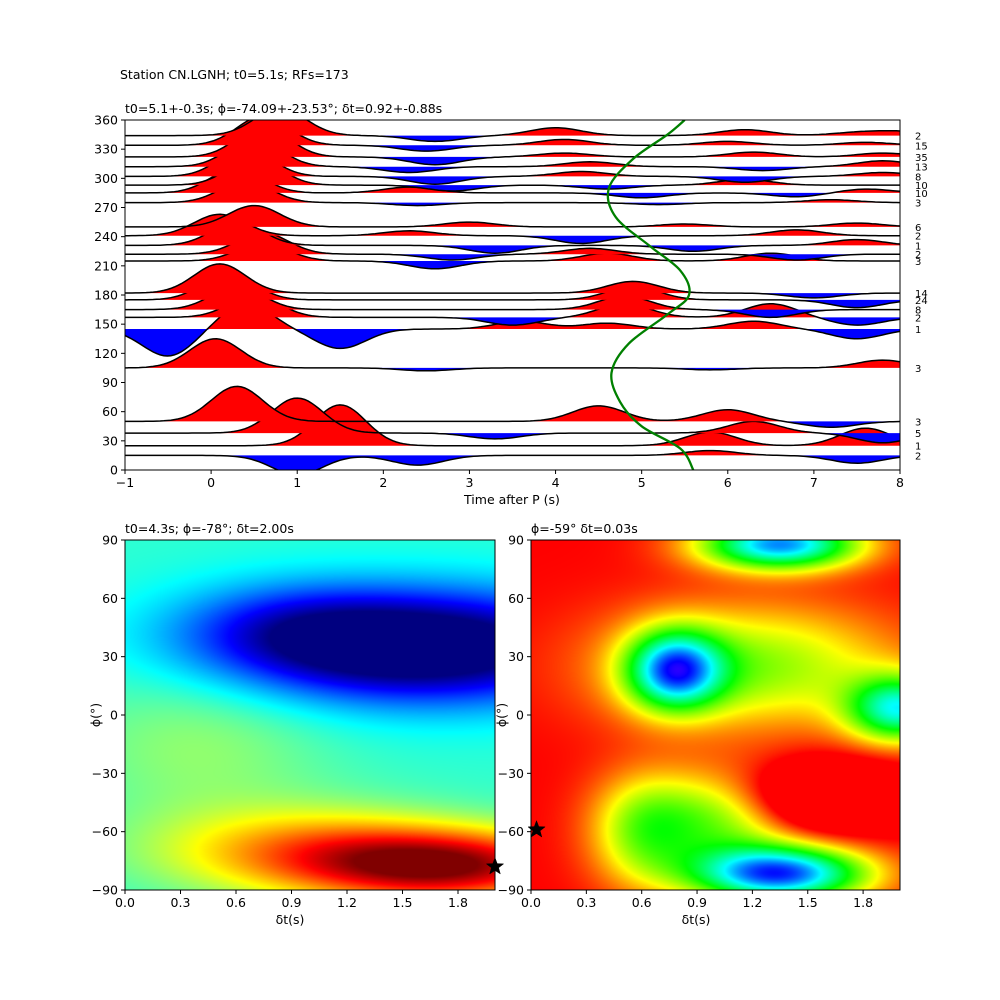  I want to click on left-map-y-tick-label: −30, so click(105, 773).